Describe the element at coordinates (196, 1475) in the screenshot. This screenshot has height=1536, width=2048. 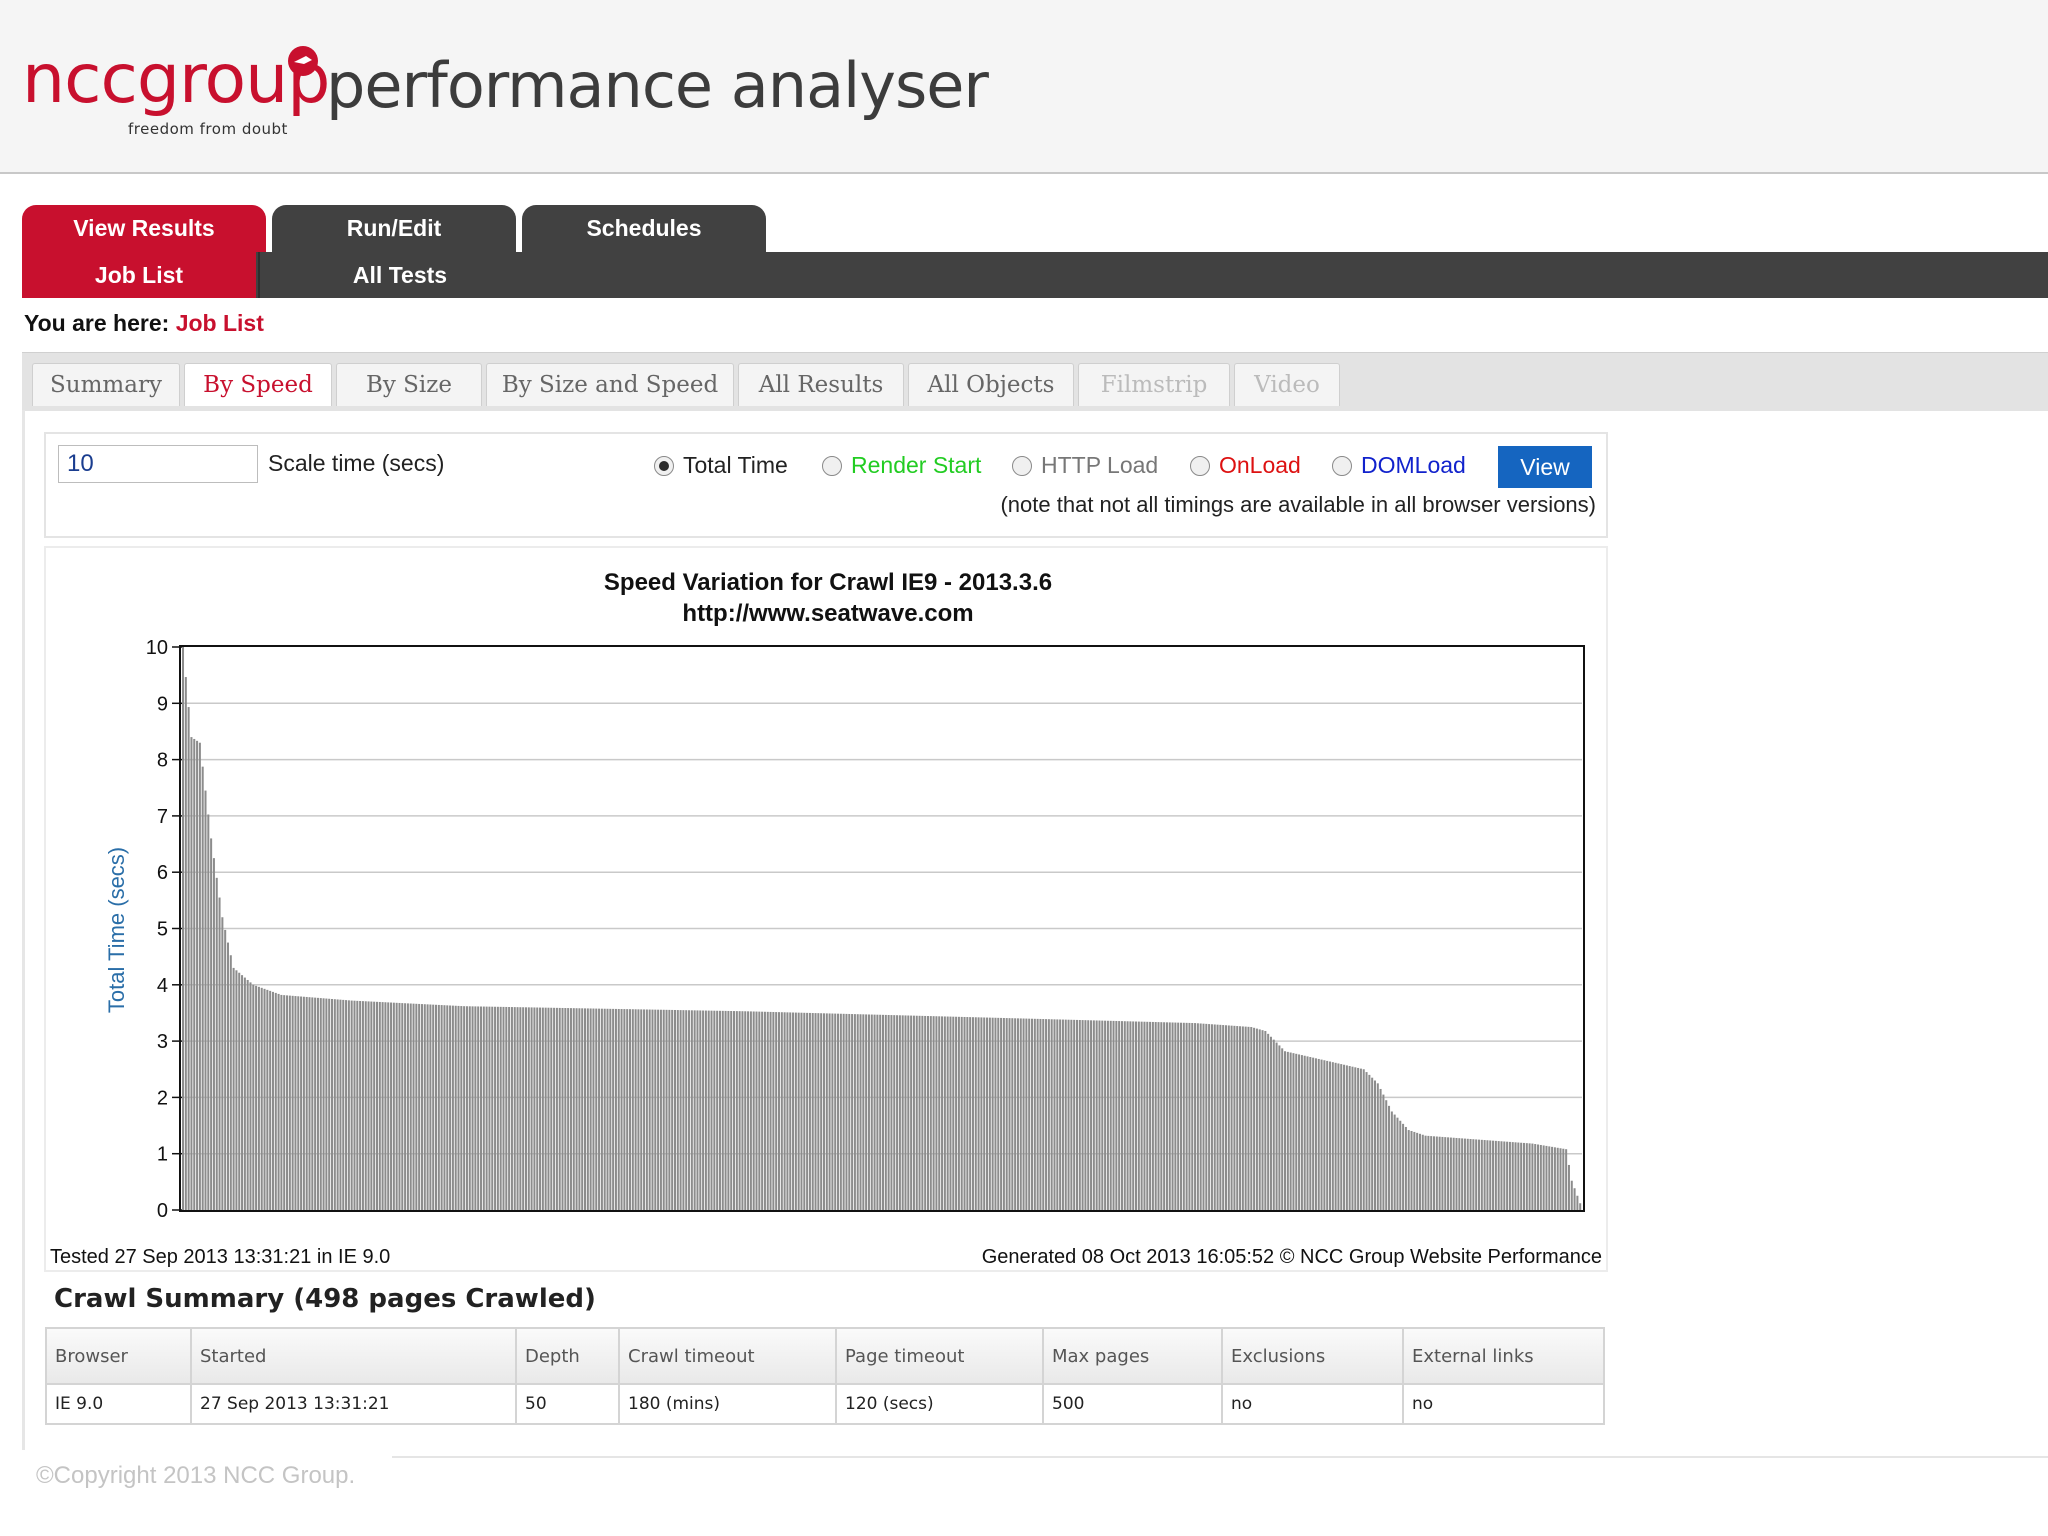
I see `copyright: ©Copyright 2013 NCC Group.` at that location.